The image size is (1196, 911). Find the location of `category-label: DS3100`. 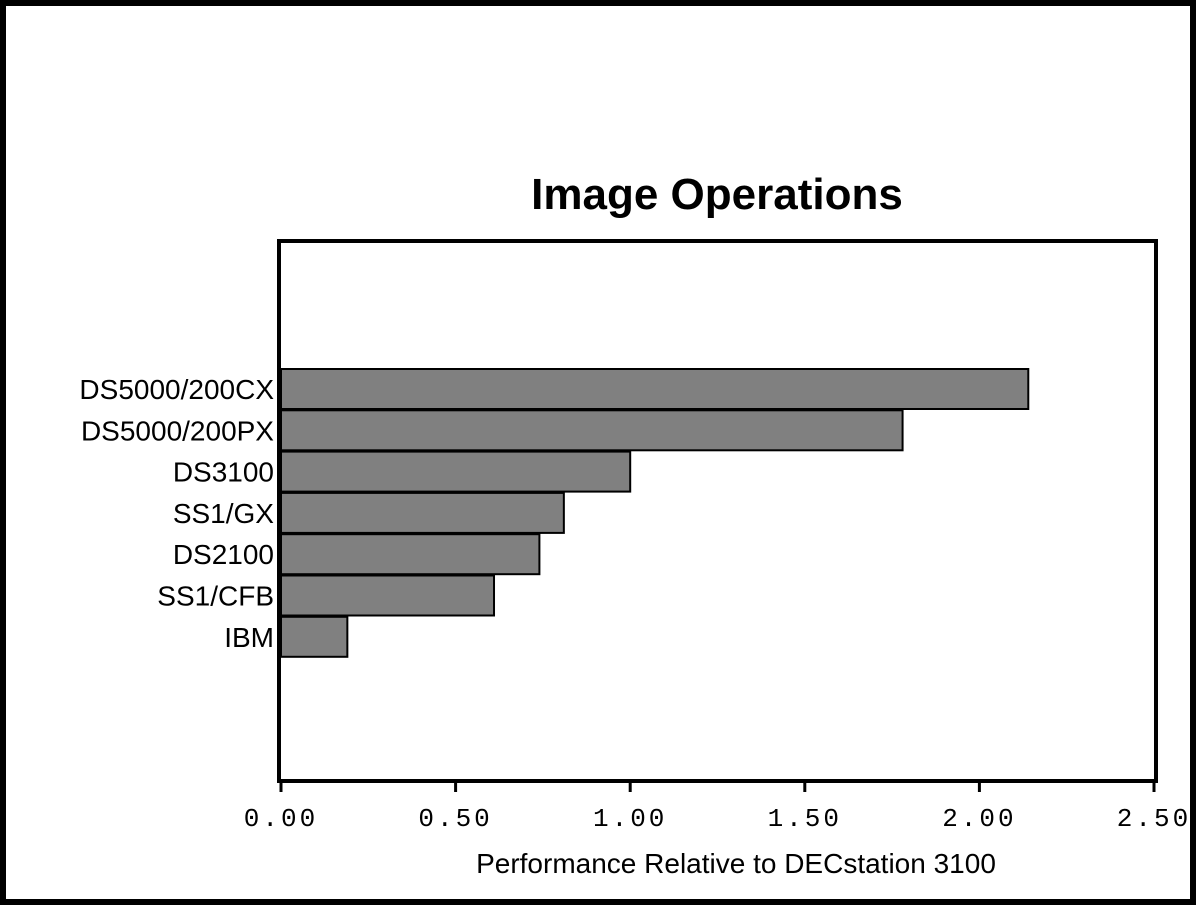

category-label: DS3100 is located at coordinates (223, 472).